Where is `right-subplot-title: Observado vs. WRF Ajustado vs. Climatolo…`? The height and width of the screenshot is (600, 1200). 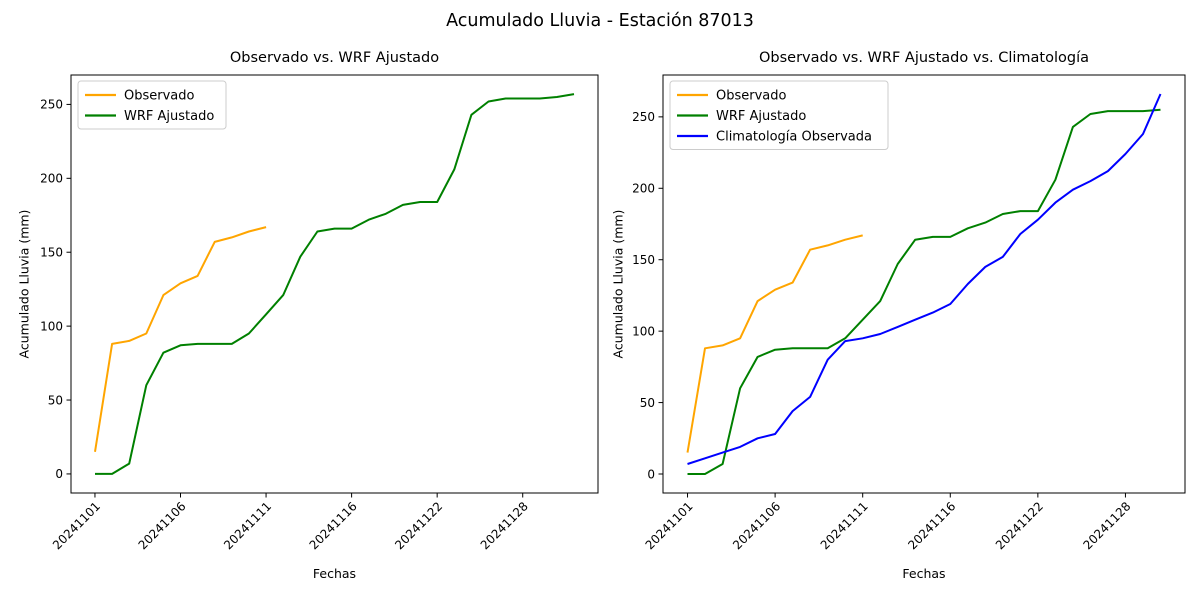
right-subplot-title: Observado vs. WRF Ajustado vs. Climatolo… is located at coordinates (924, 58).